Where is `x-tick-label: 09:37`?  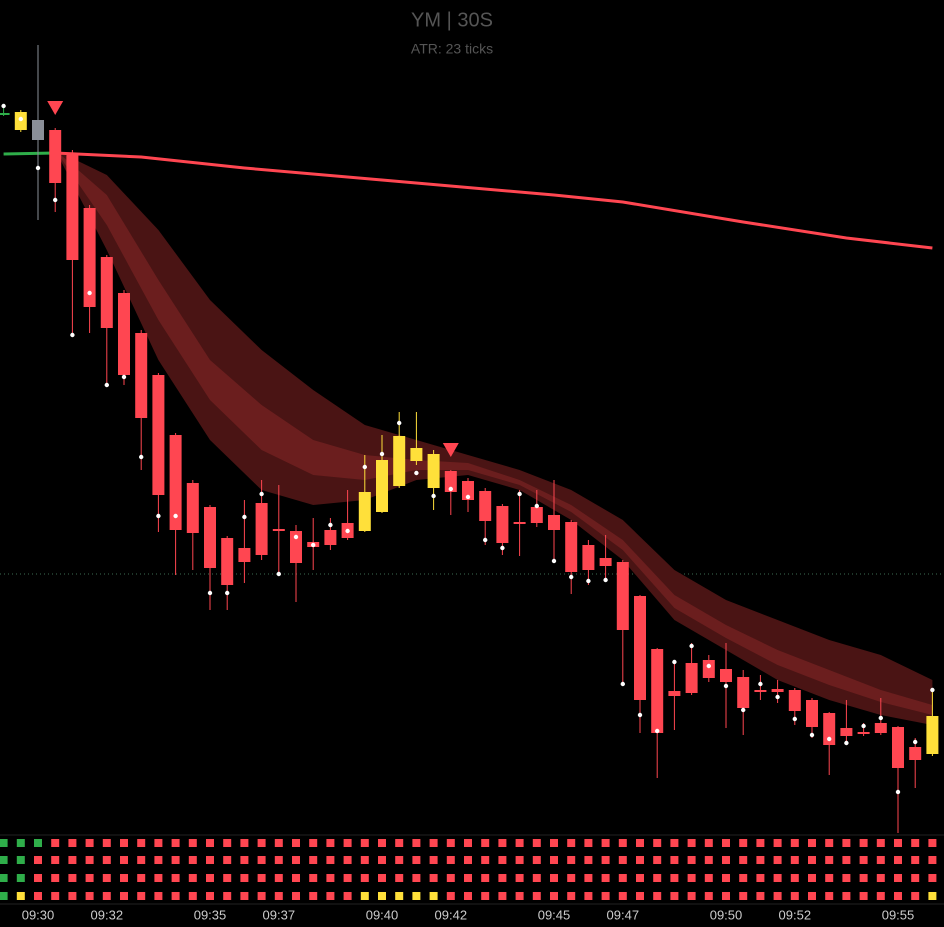 x-tick-label: 09:37 is located at coordinates (279, 914).